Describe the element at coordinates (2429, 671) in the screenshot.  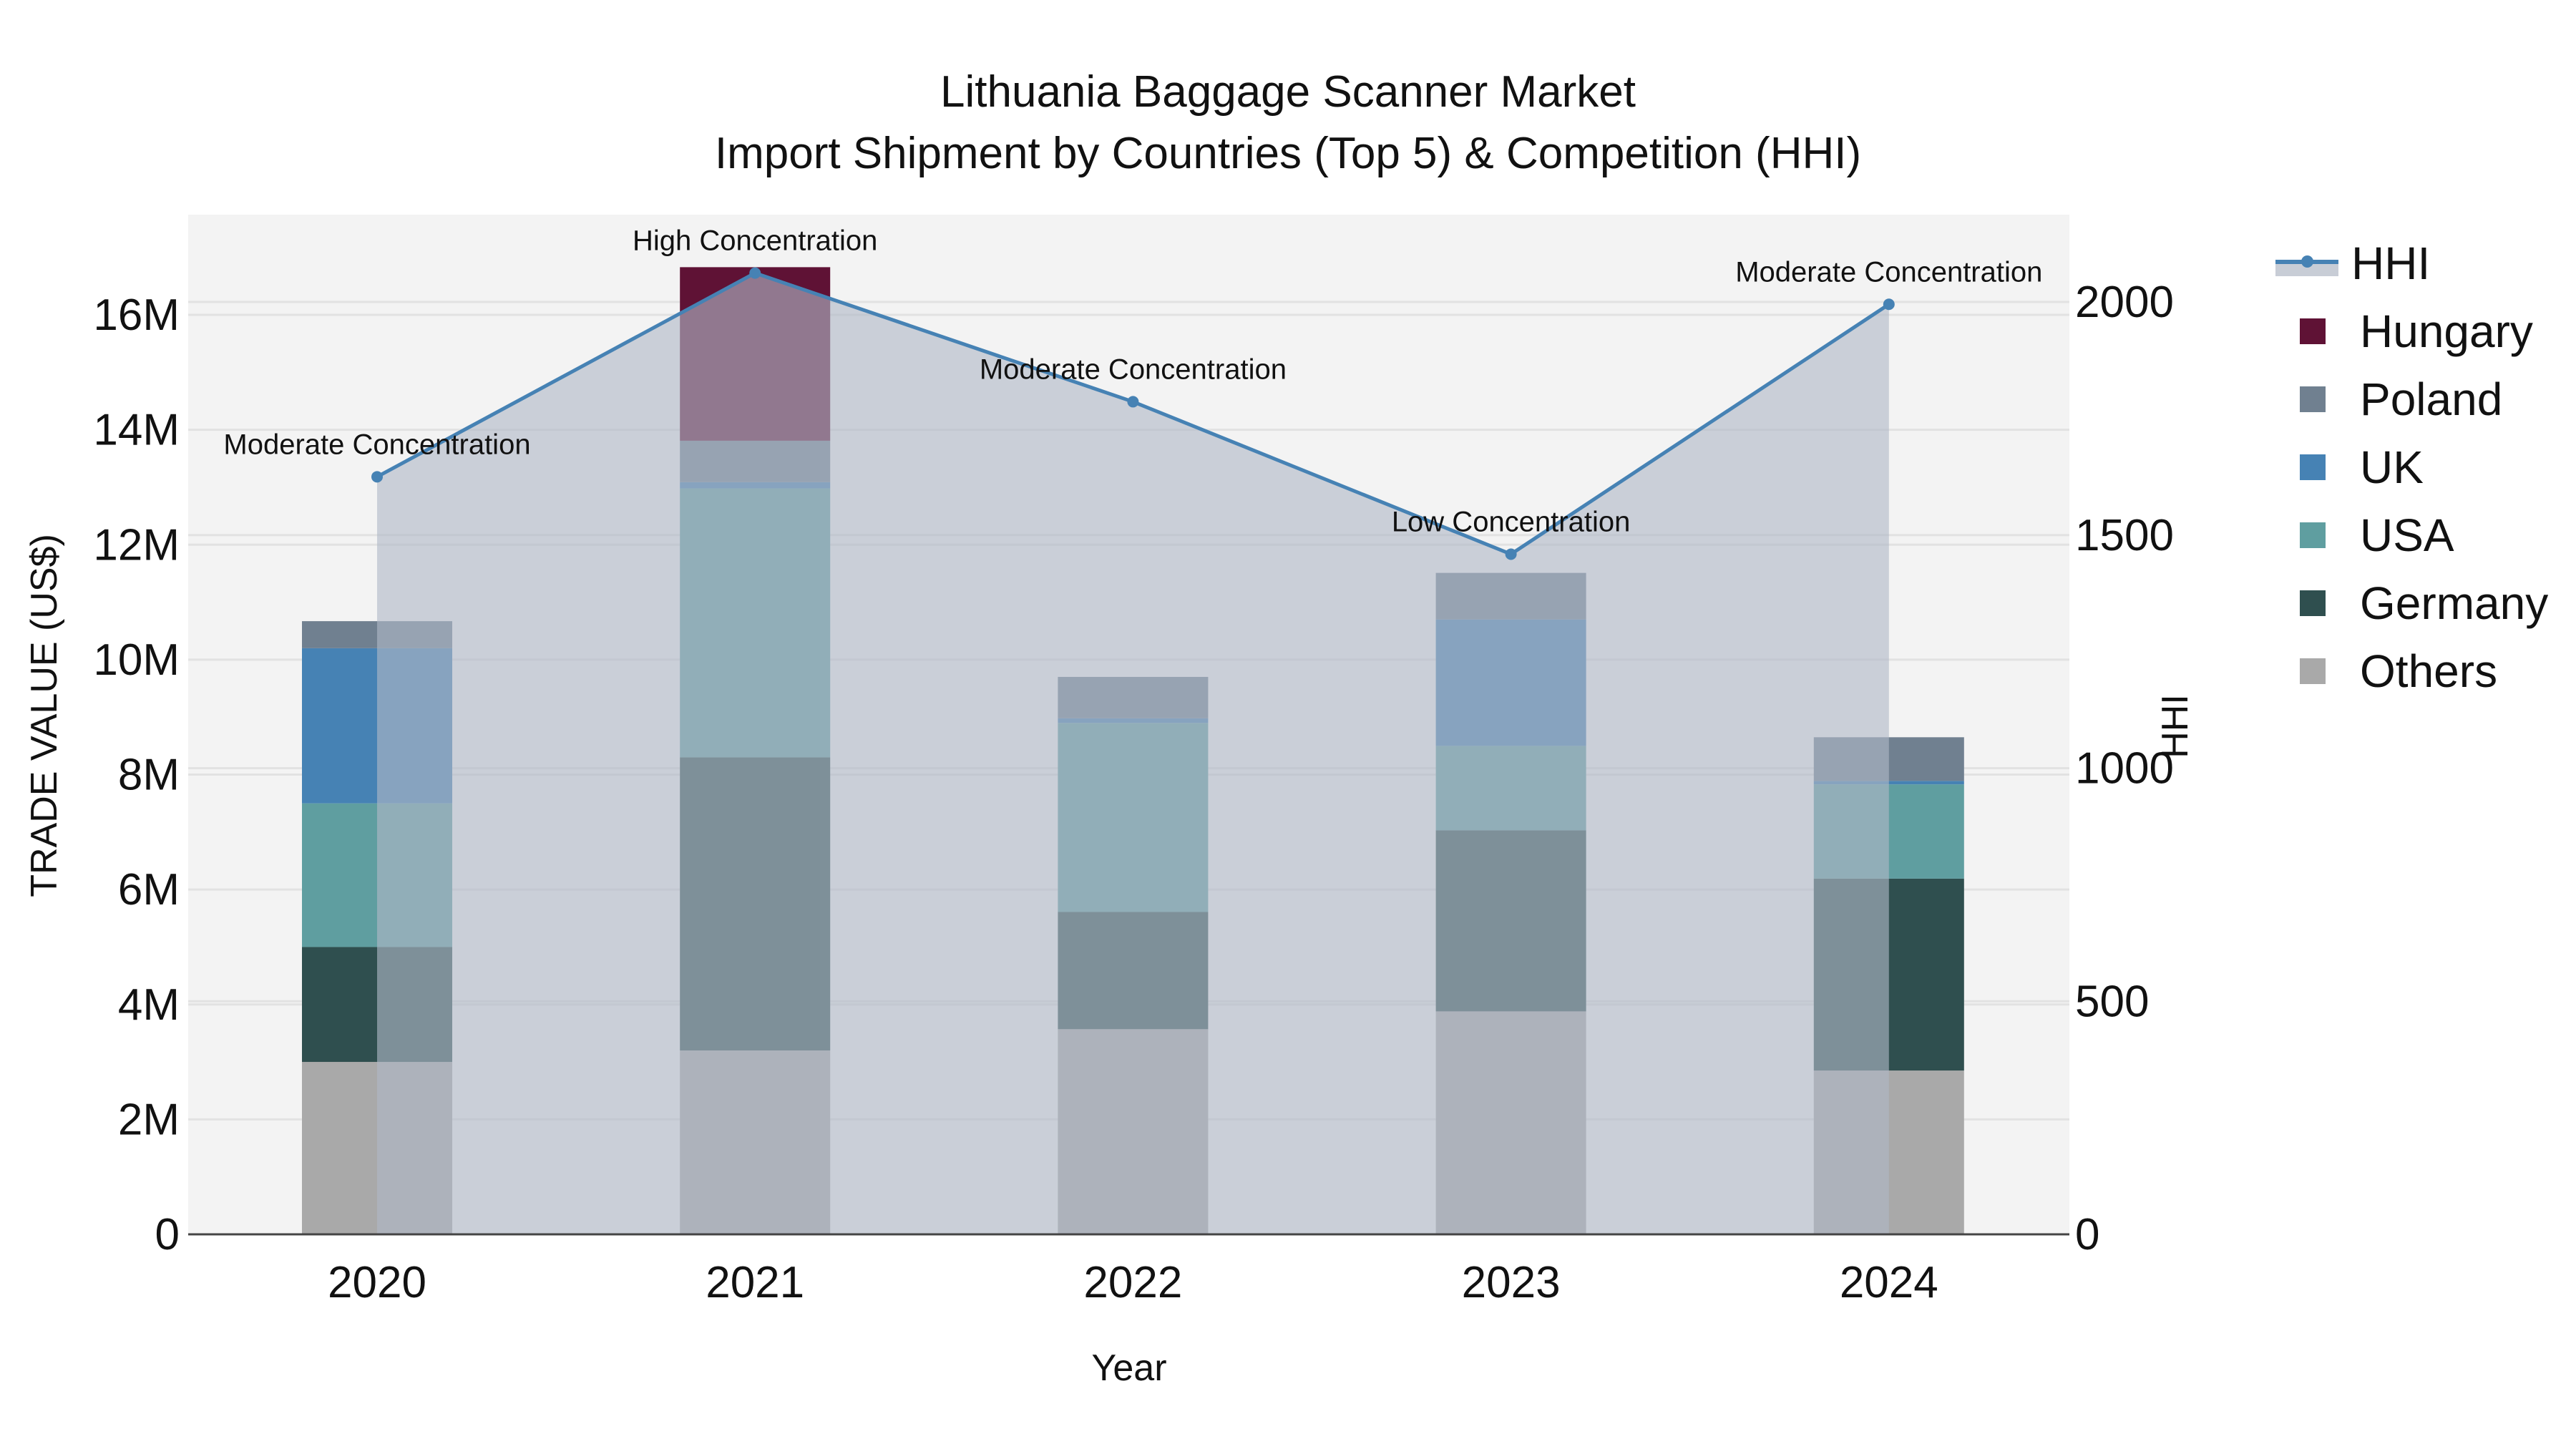
I see `legend-label: Others` at that location.